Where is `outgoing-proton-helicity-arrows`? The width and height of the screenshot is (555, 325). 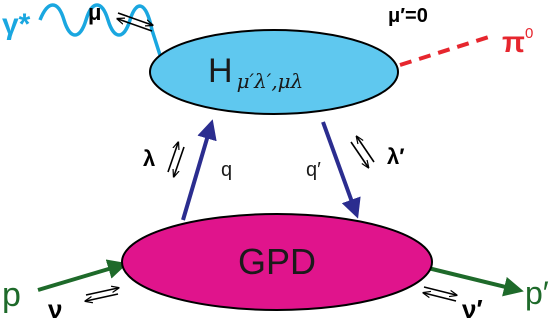
outgoing-proton-helicity-arrows is located at coordinates (440, 294).